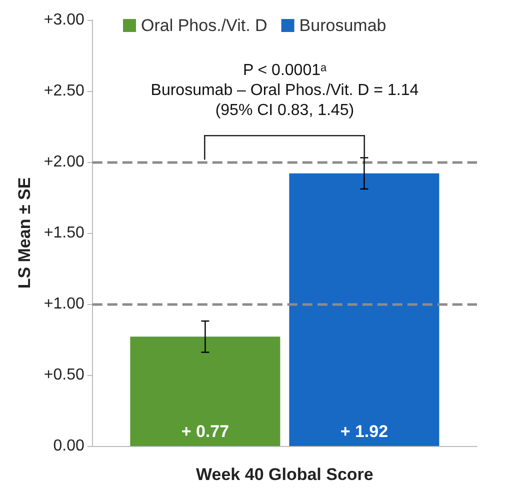  What do you see at coordinates (284, 110) in the screenshot?
I see `annotation: (95% CI 0.83, 1.45)` at bounding box center [284, 110].